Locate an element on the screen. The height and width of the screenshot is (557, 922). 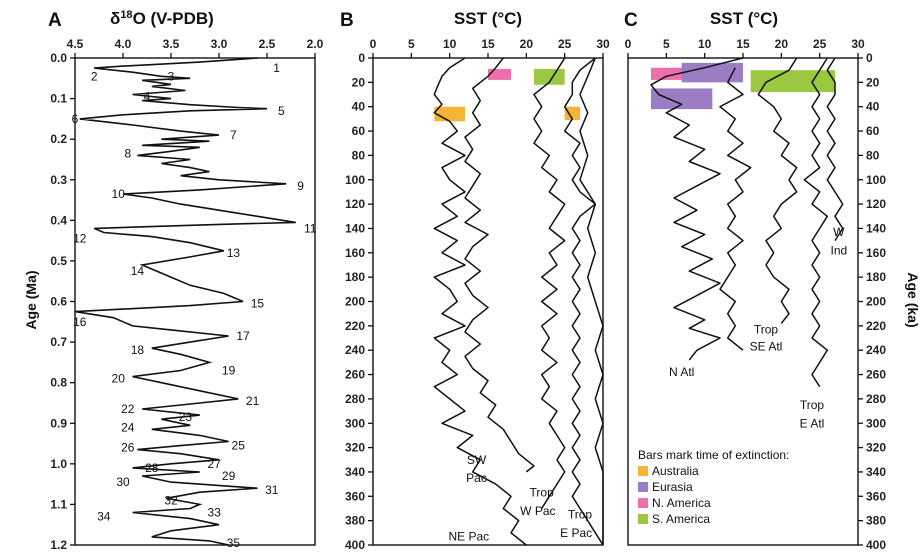
right-axis-title: Age (ka) is located at coordinates (913, 299).